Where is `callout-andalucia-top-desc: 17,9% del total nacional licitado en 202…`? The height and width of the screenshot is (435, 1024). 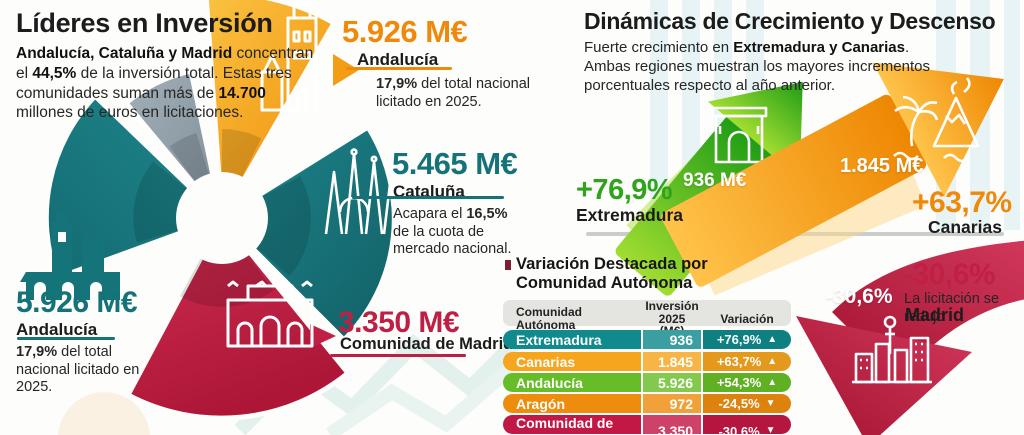 callout-andalucia-top-desc: 17,9% del total nacional licitado en 202… is located at coordinates (453, 93).